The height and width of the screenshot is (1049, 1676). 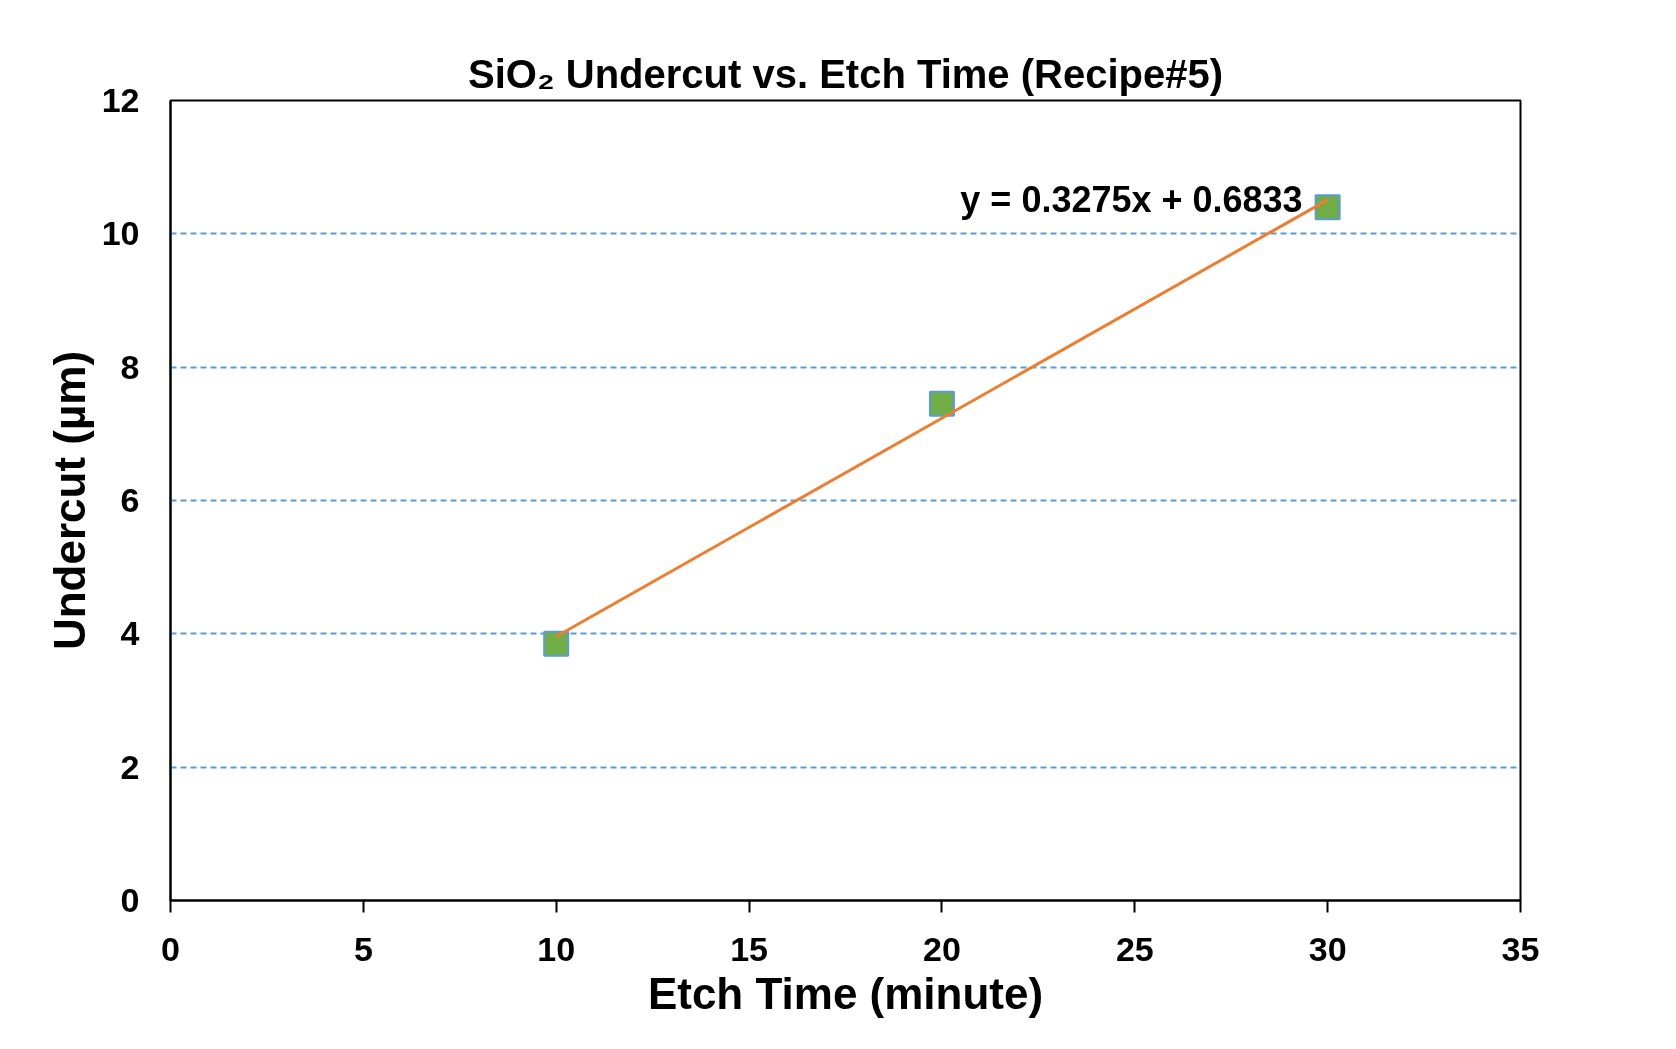 What do you see at coordinates (1134, 948) in the screenshot?
I see `x-tick-label: 25` at bounding box center [1134, 948].